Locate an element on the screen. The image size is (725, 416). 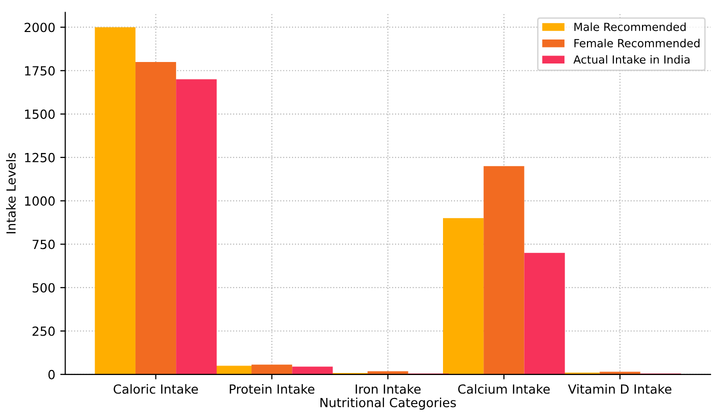
y-tick-label: 2000 is located at coordinates (39, 27).